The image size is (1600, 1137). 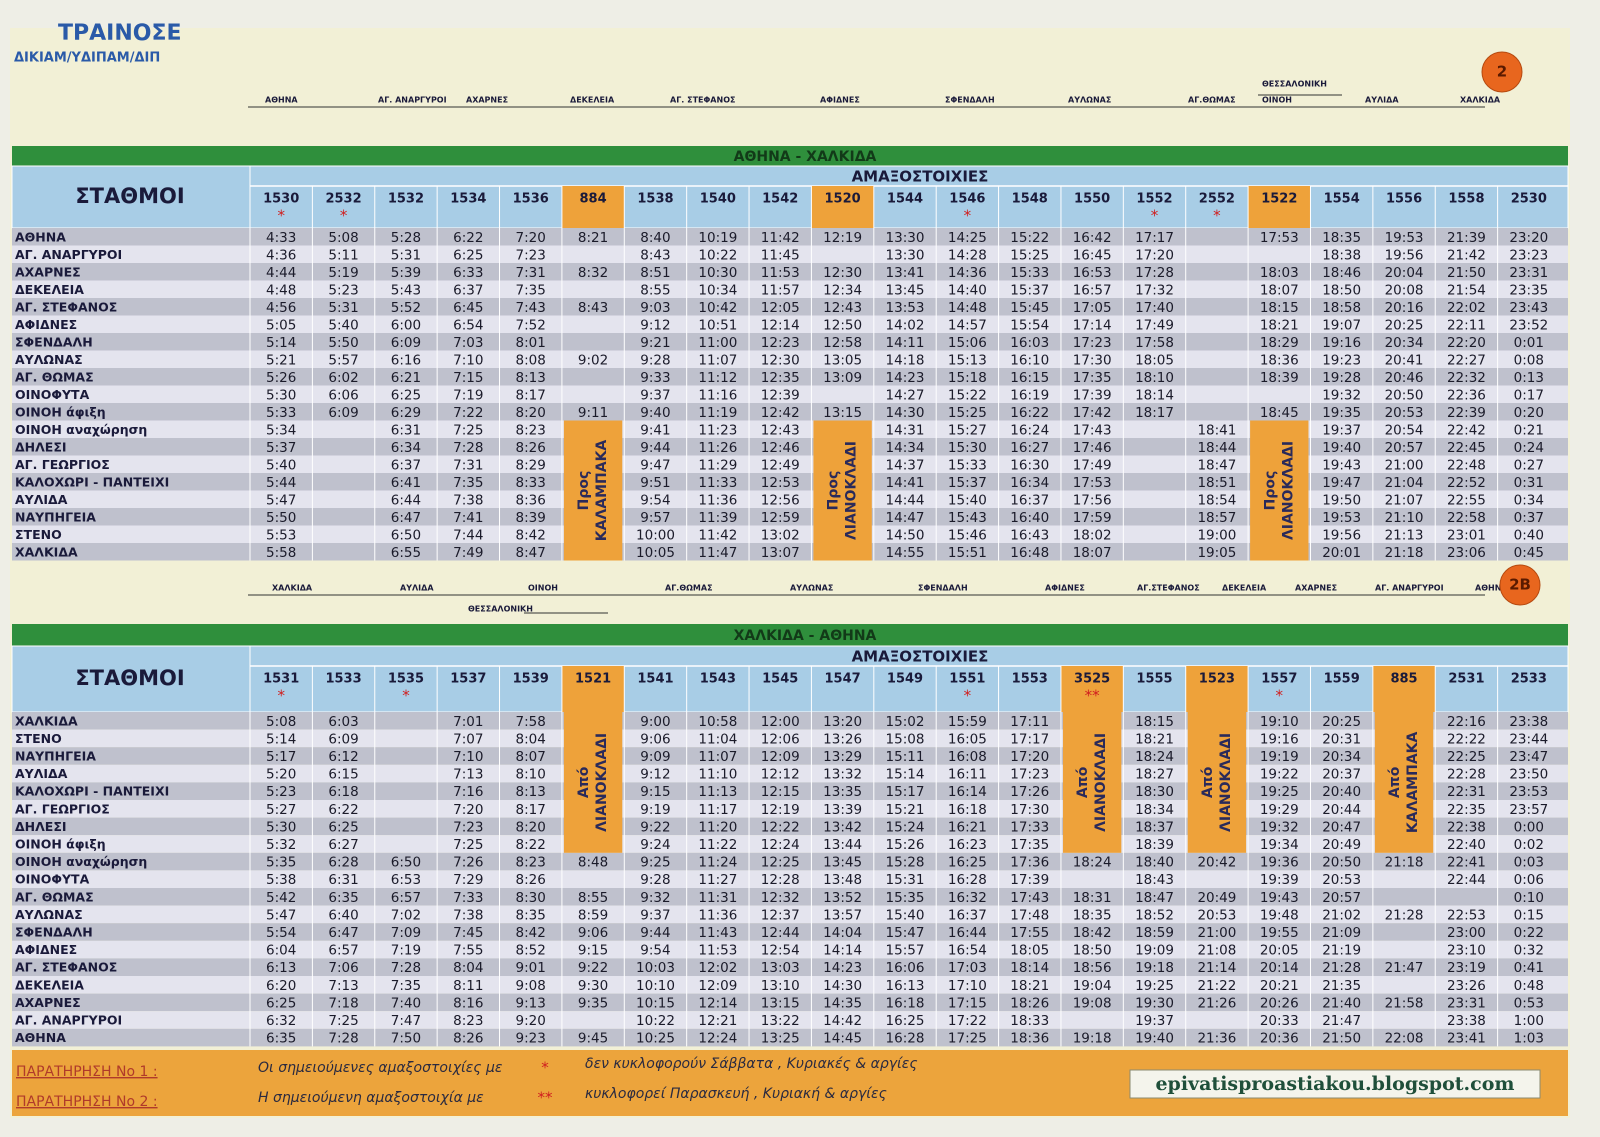 What do you see at coordinates (281, 951) in the screenshot?
I see `time: 6:04` at bounding box center [281, 951].